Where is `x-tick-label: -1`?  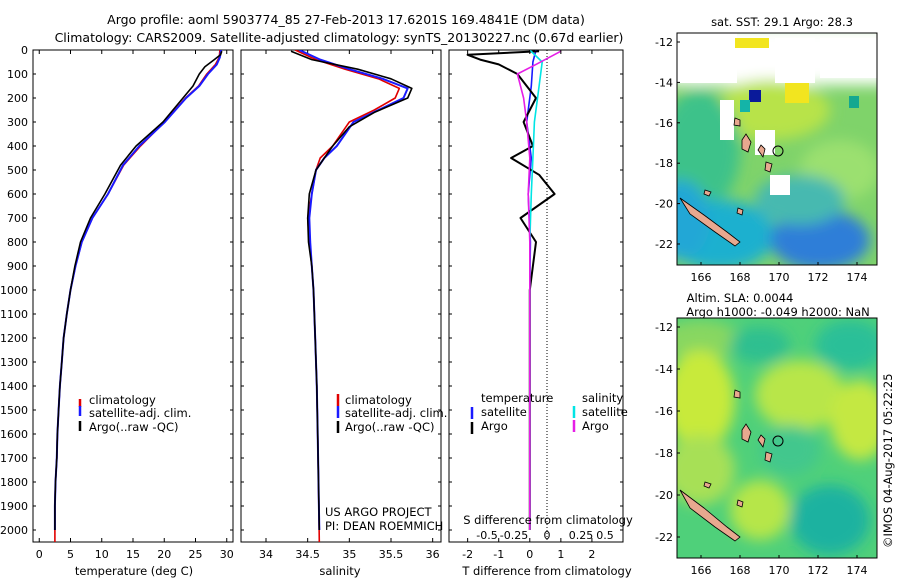
x-tick-label: -1 is located at coordinates (498, 554).